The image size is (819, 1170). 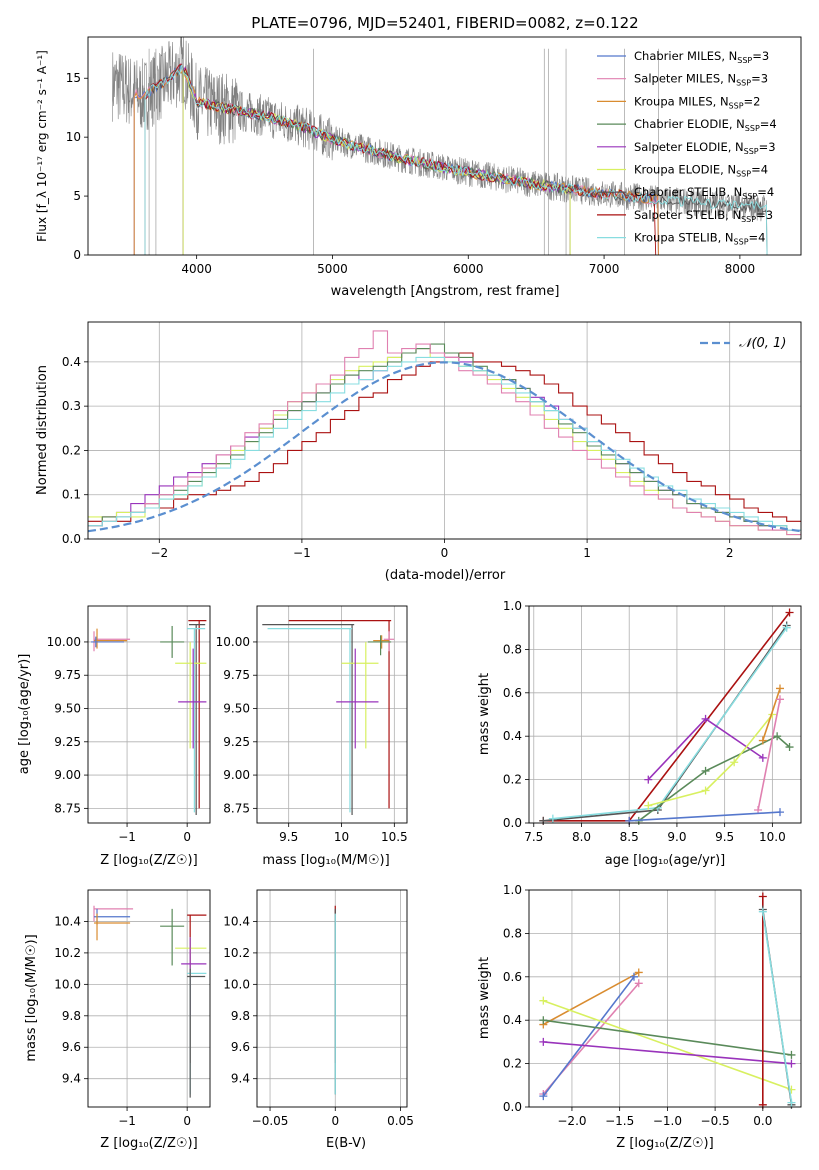 What do you see at coordinates (67, 675) in the screenshot?
I see `y-tick-label: 9.75` at bounding box center [67, 675].